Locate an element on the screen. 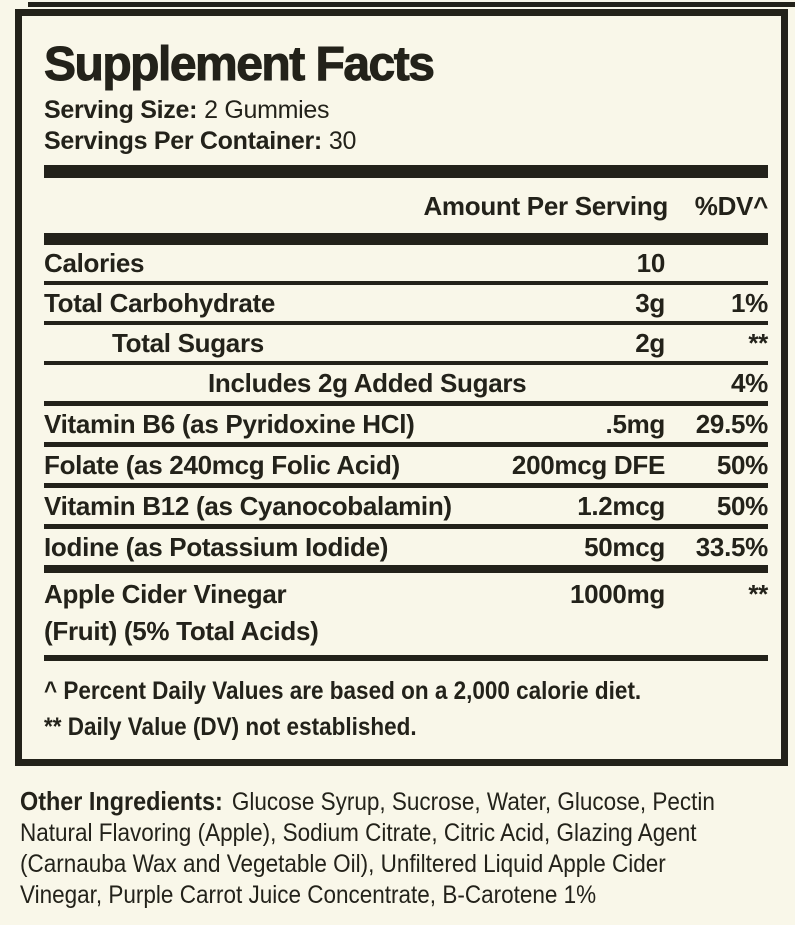  serving-size-line: Serving Size: 2 Gummies is located at coordinates (406, 110).